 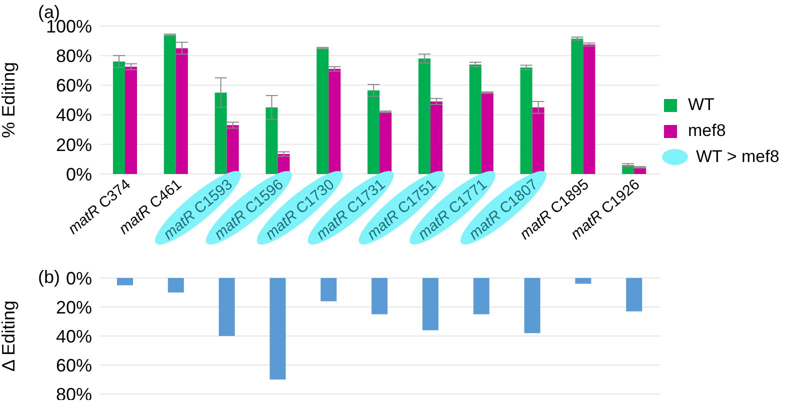 I want to click on y-axis-title: % Editing, so click(x=9, y=100).